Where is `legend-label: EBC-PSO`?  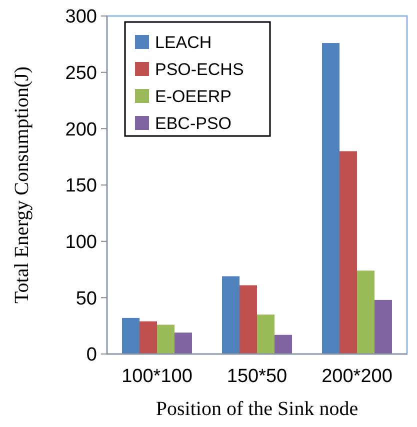 legend-label: EBC-PSO is located at coordinates (193, 123).